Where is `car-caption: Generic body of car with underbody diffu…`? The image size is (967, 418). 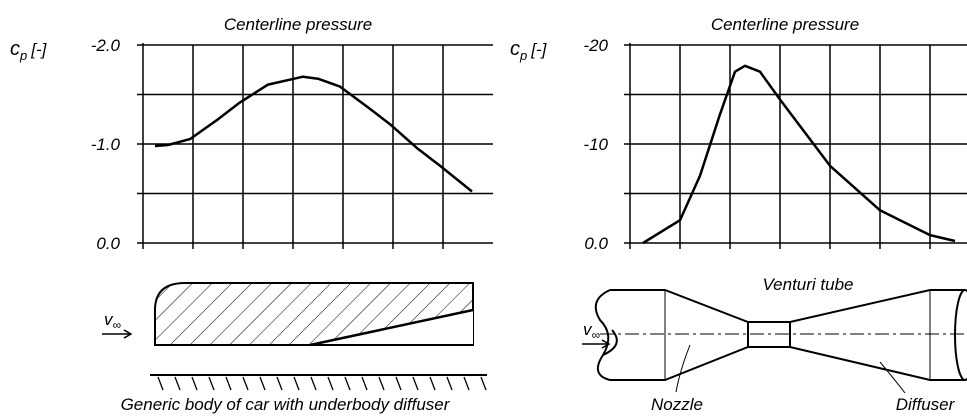
car-caption: Generic body of car with underbody diffu… is located at coordinates (286, 404).